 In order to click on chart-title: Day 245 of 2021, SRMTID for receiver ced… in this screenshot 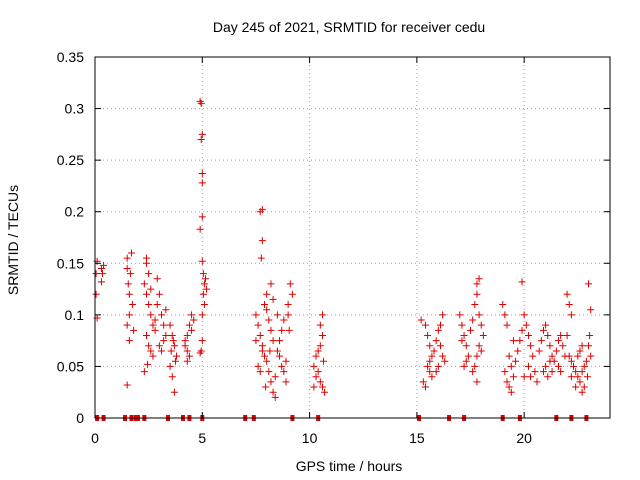, I will do `click(349, 27)`.